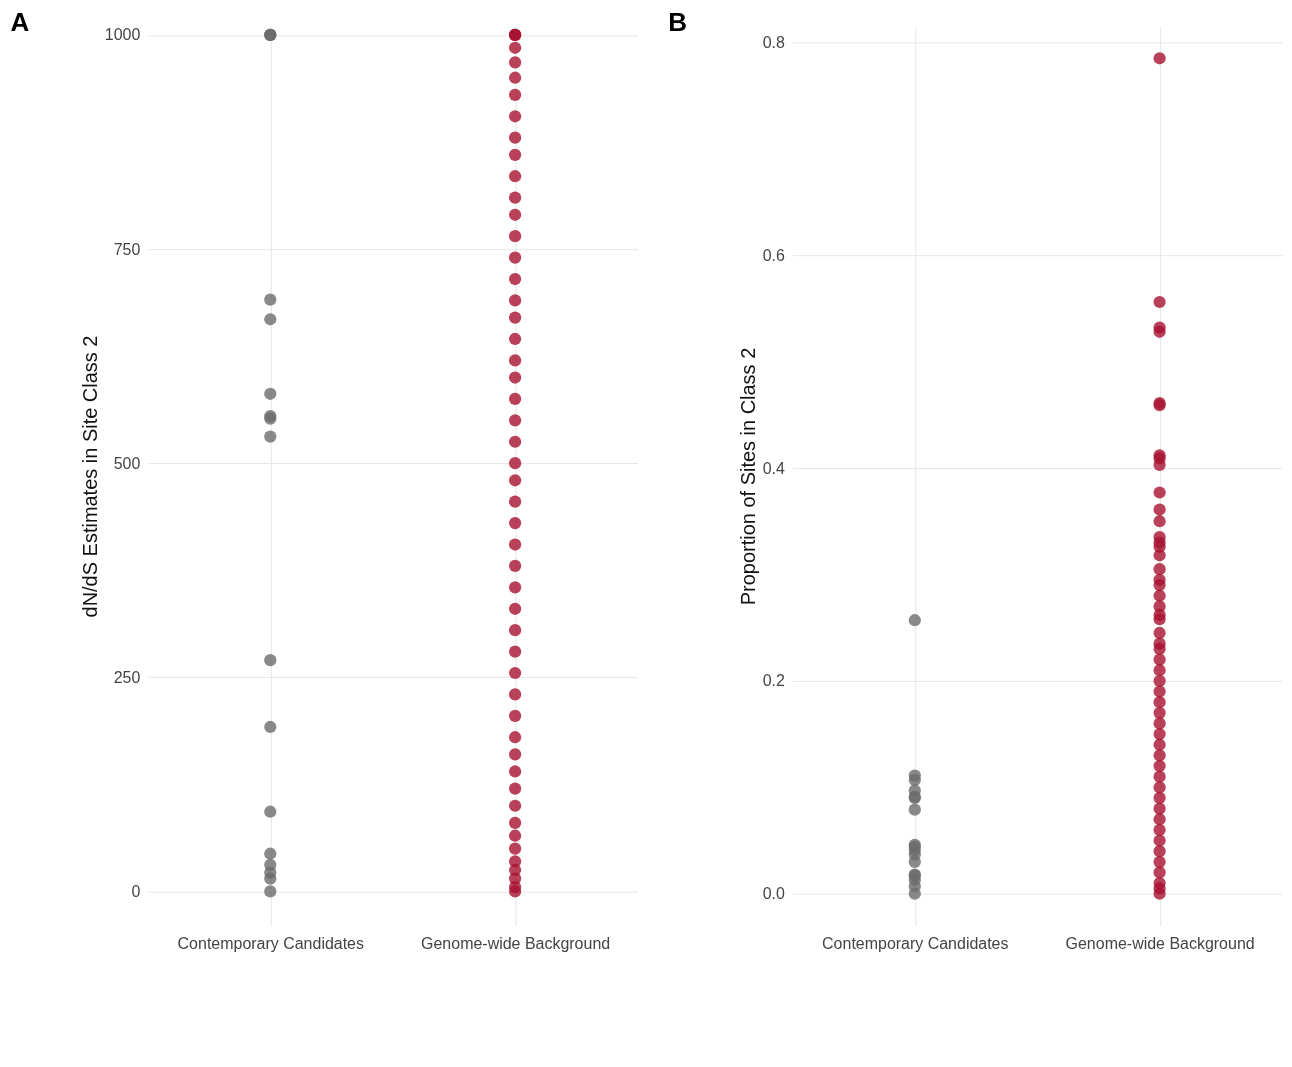 This screenshot has width=1292, height=1067. What do you see at coordinates (774, 42) in the screenshot?
I see `y-tick-label: 0.8` at bounding box center [774, 42].